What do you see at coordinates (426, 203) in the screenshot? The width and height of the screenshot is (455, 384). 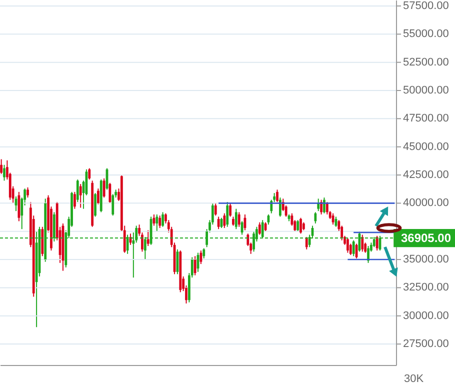 I see `y-tick-label: 40000.00` at bounding box center [426, 203].